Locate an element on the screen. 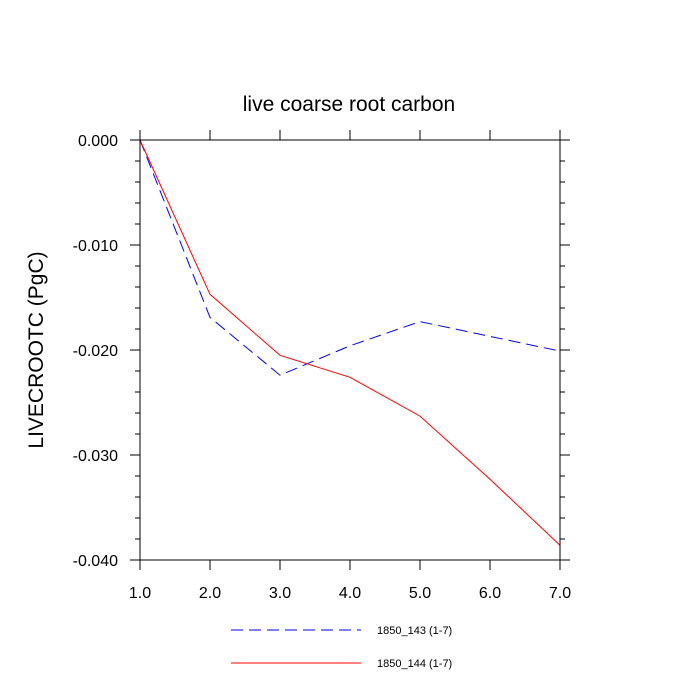 This screenshot has width=700, height=700. x-tick-label: 2.0 is located at coordinates (210, 593).